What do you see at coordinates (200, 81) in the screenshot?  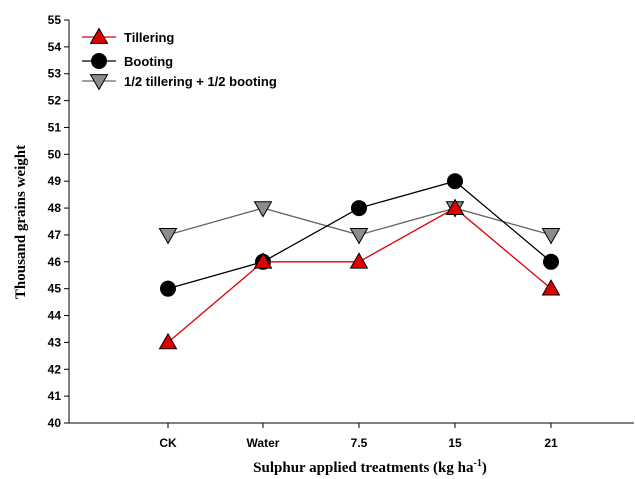 I see `legend-label: 1/2 tillering + 1/2 booting` at bounding box center [200, 81].